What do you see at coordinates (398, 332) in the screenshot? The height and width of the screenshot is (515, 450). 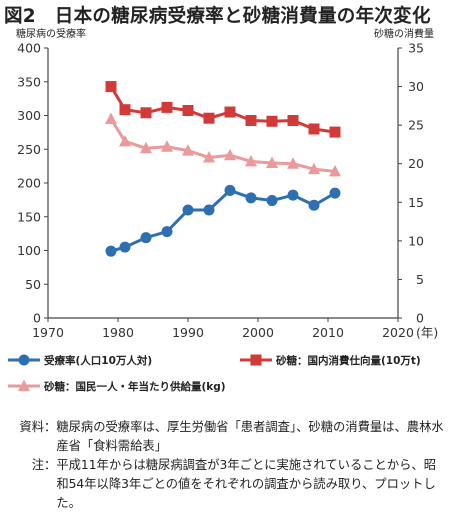 I see `x-tick-label: 2020` at bounding box center [398, 332].